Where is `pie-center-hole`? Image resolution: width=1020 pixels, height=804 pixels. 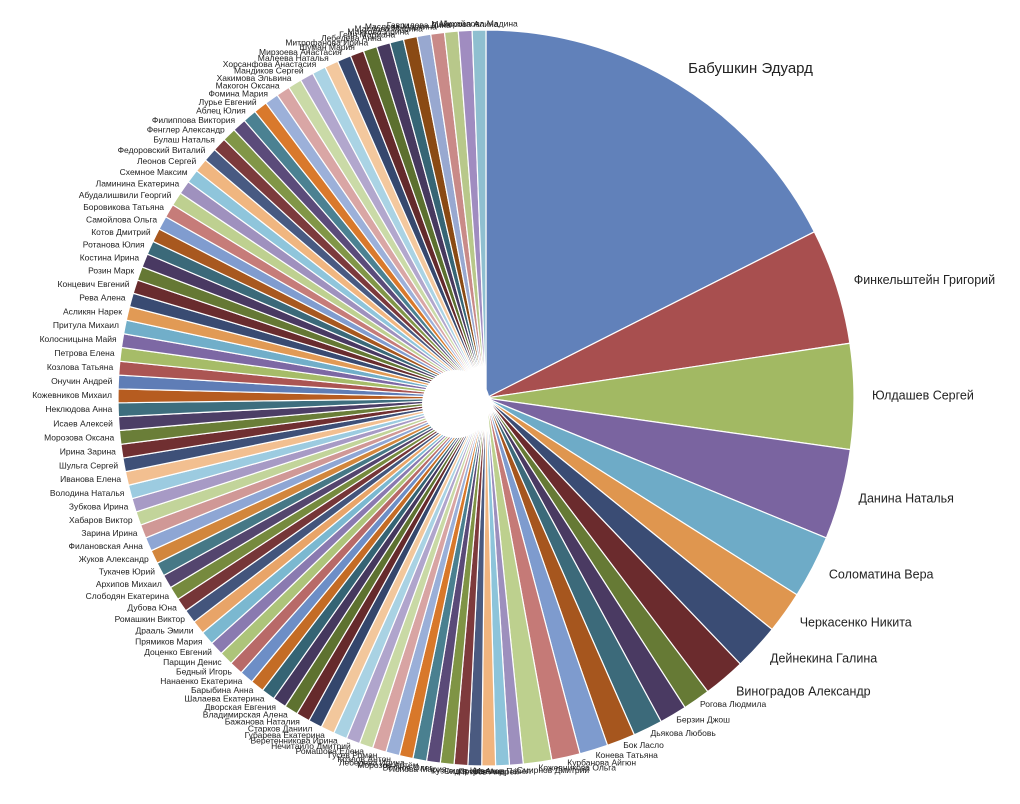
pie-center-hole is located at coordinates (456, 404).